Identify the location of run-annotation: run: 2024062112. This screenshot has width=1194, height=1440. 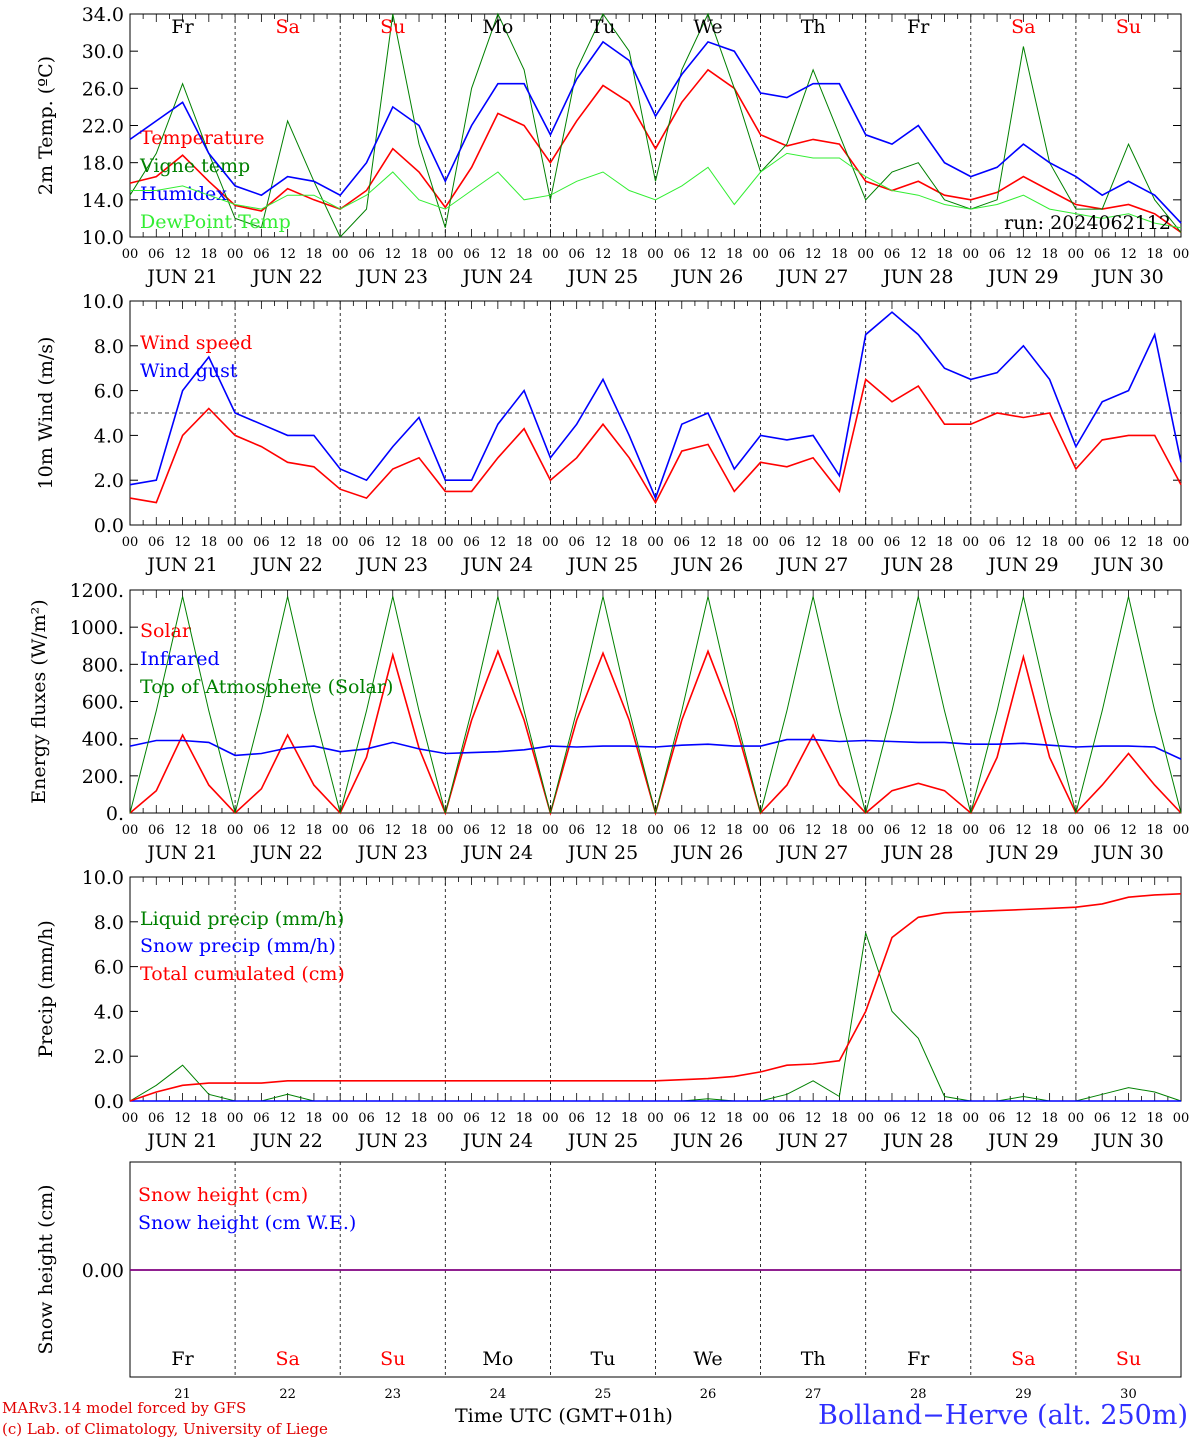
(1087, 223).